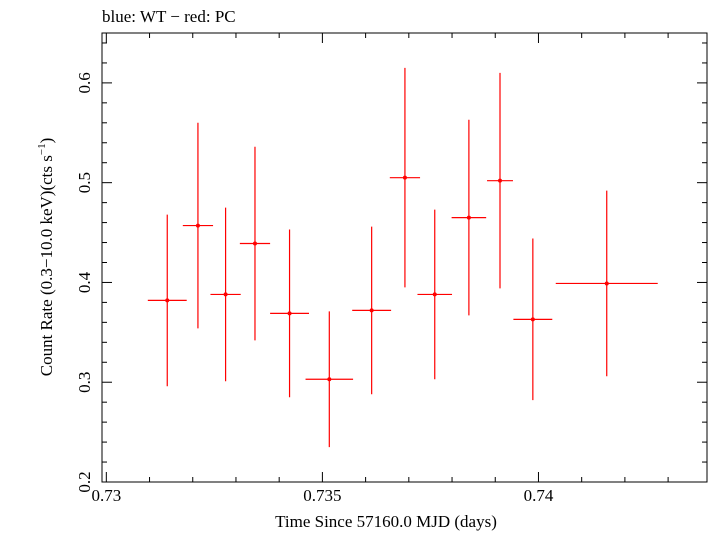  Describe the element at coordinates (84, 82) in the screenshot. I see `y-tick-label: 0.6` at that location.